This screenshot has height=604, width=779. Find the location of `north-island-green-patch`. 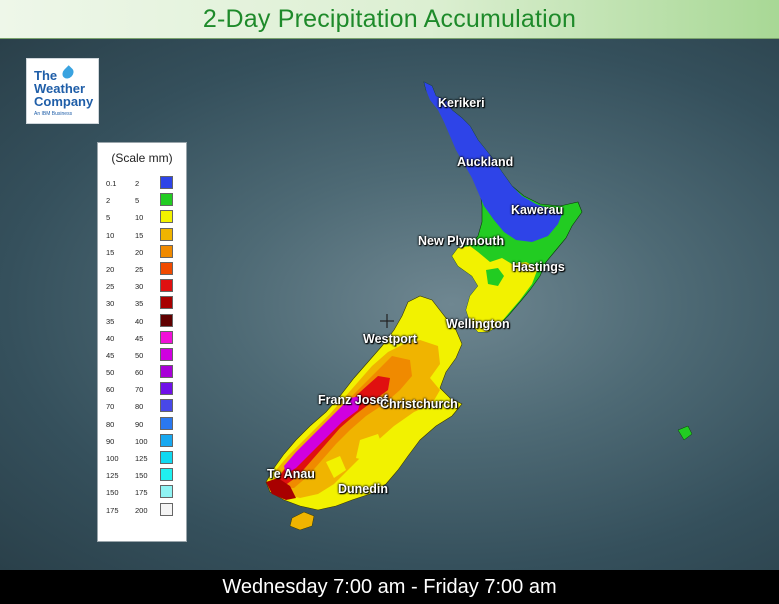

north-island-green-patch is located at coordinates (495, 277).